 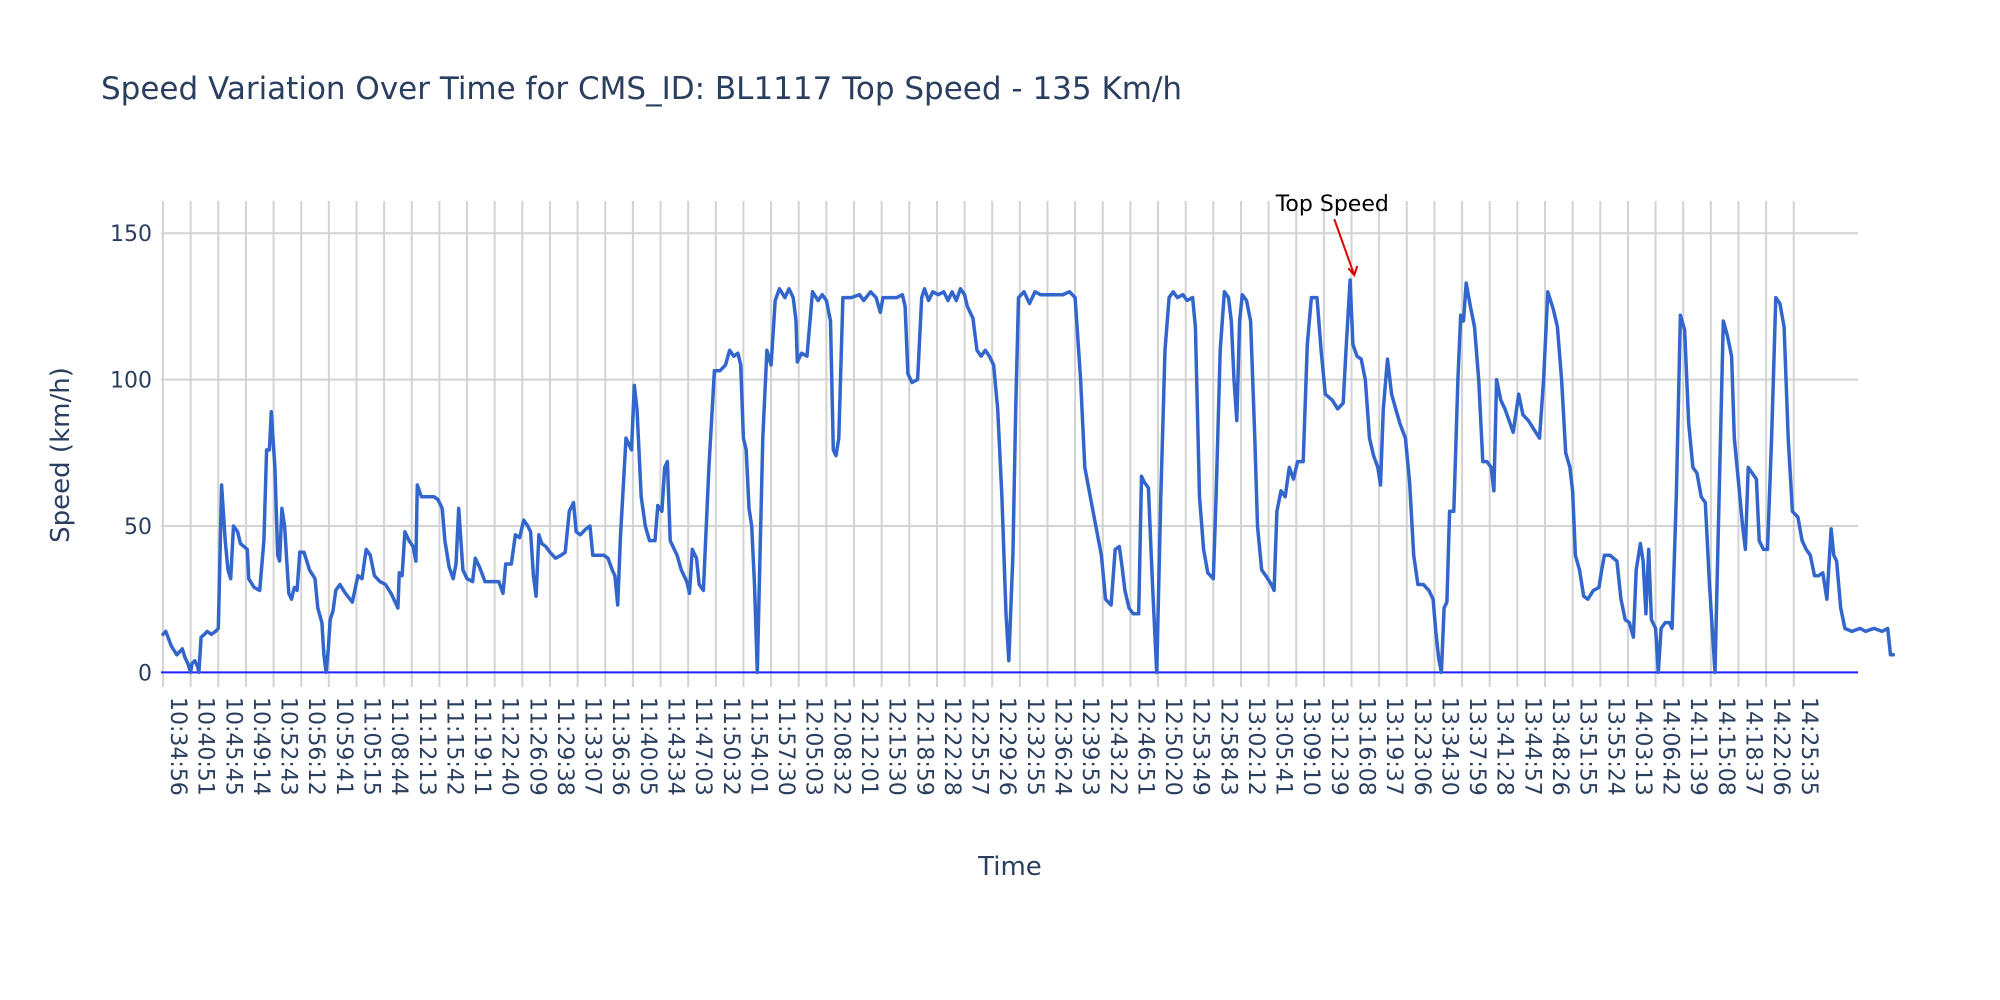 What do you see at coordinates (370, 746) in the screenshot?
I see `x-tick-label: 11:05:15` at bounding box center [370, 746].